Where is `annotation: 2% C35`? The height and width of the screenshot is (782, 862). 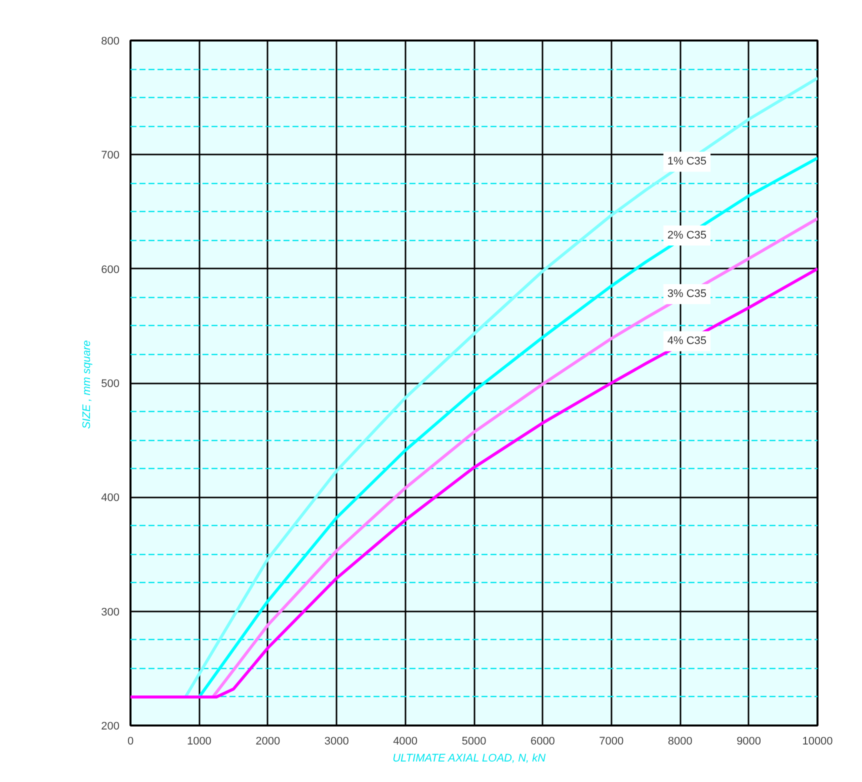
annotation: 2% C35 is located at coordinates (687, 235).